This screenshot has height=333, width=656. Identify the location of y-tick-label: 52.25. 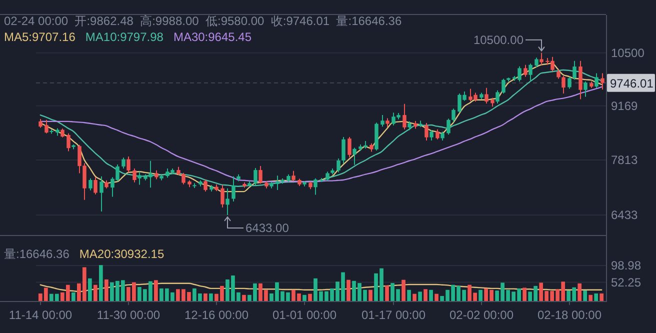
(626, 282).